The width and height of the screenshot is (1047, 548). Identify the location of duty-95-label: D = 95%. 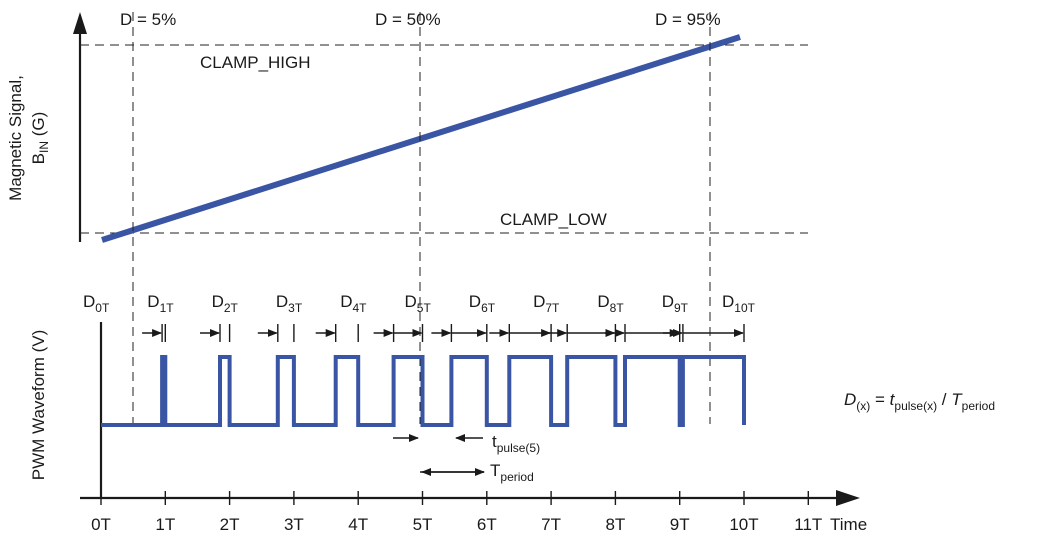
(688, 19).